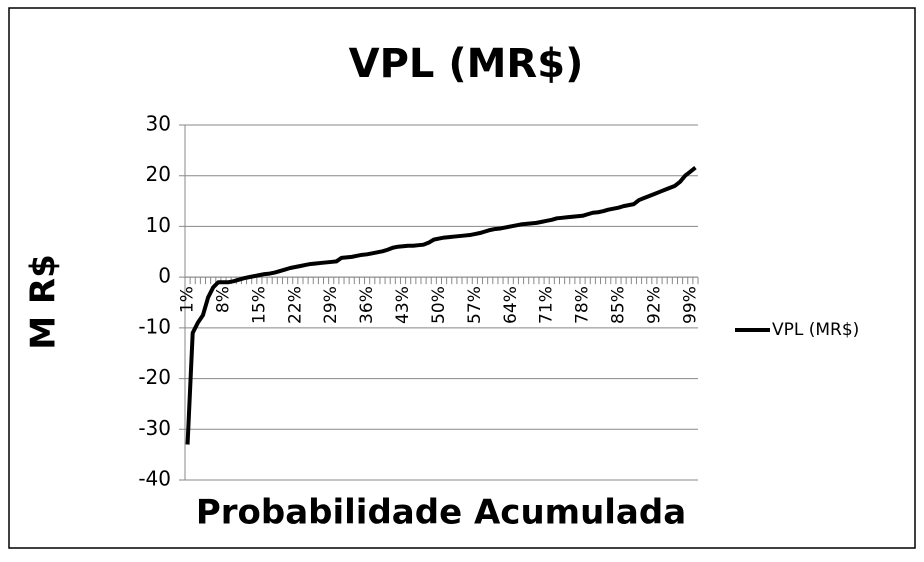 The height and width of the screenshot is (562, 924). What do you see at coordinates (223, 299) in the screenshot?
I see `x-tick-label: 8%` at bounding box center [223, 299].